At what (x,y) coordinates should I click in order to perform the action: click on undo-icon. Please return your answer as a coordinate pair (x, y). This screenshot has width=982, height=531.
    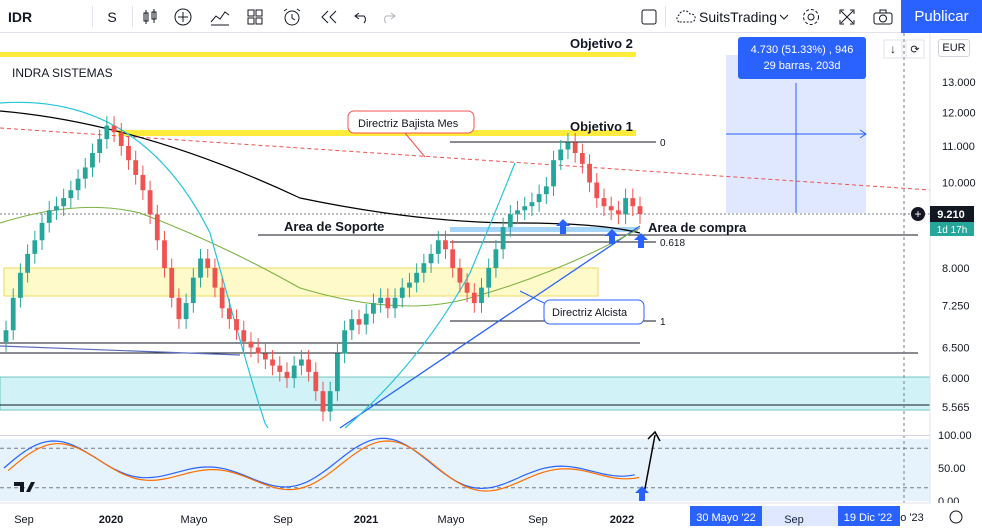
    Looking at the image, I should click on (362, 16).